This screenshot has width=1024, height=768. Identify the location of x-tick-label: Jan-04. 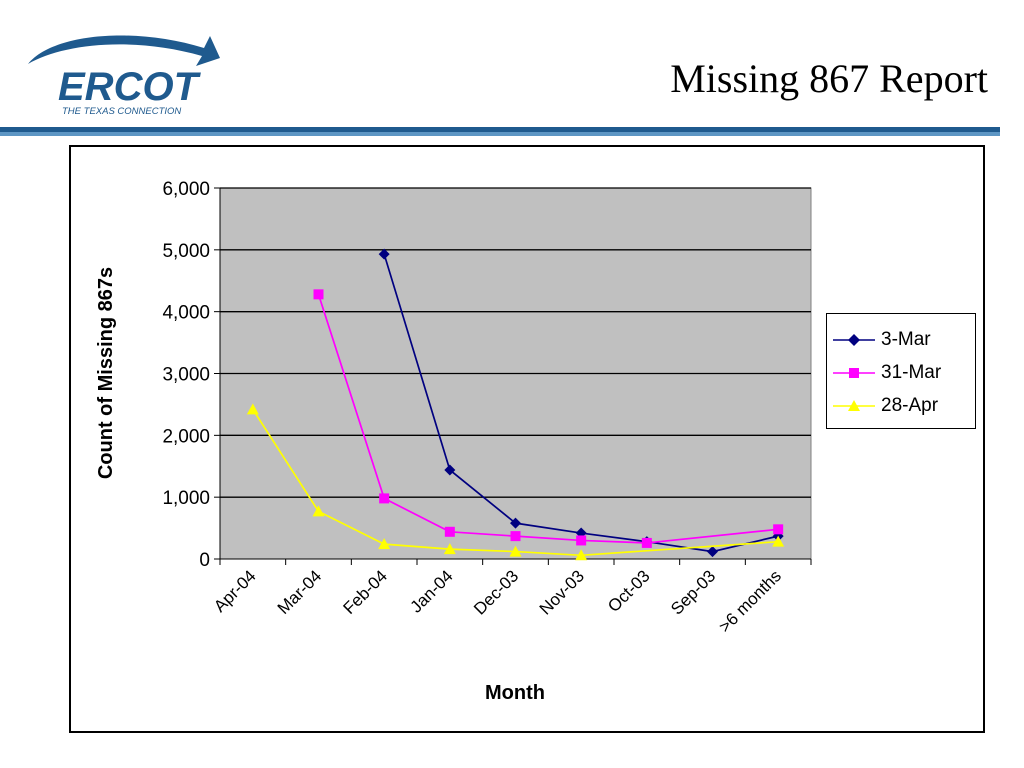
(431, 591).